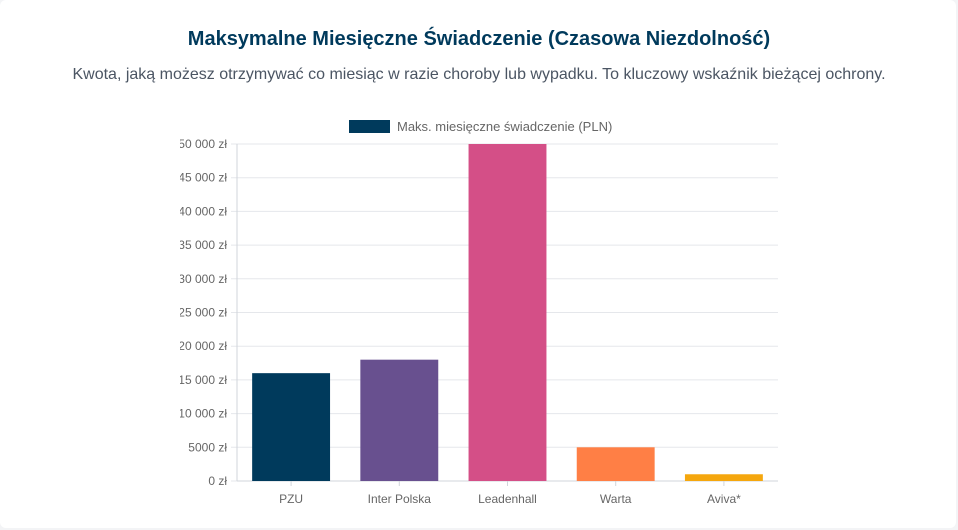  Describe the element at coordinates (507, 499) in the screenshot. I see `x-tick-label: Leadenhall` at that location.